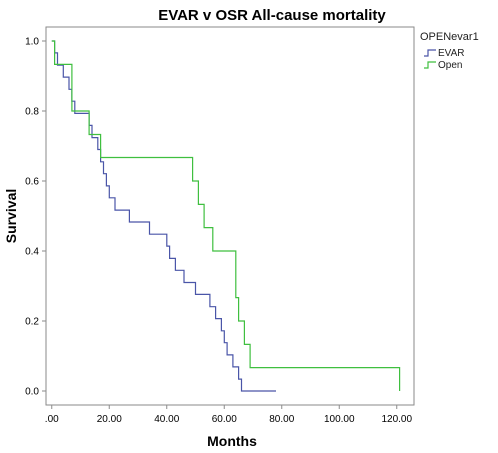 The height and width of the screenshot is (453, 498). What do you see at coordinates (281, 419) in the screenshot?
I see `x-tick-label: 80.00` at bounding box center [281, 419].